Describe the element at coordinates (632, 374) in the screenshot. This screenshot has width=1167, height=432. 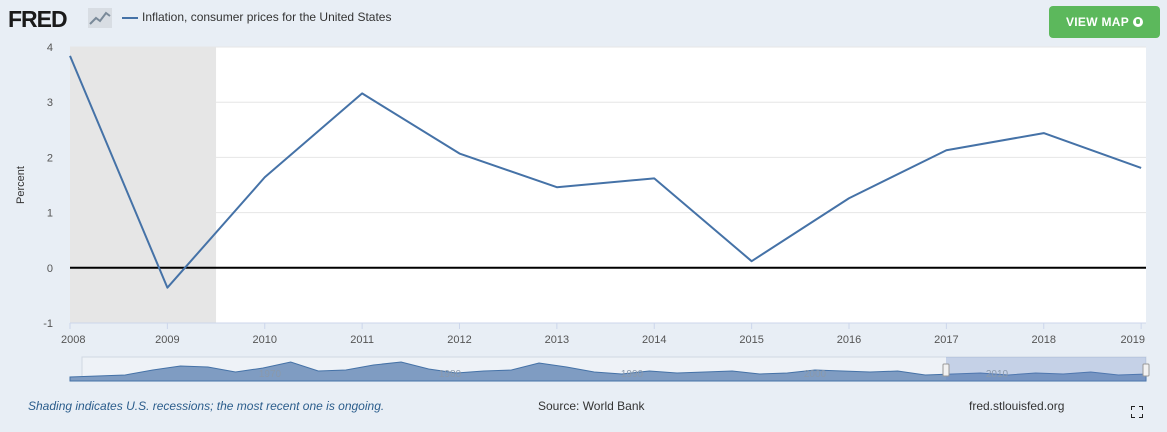
I see `navigator-label: 1990` at that location.